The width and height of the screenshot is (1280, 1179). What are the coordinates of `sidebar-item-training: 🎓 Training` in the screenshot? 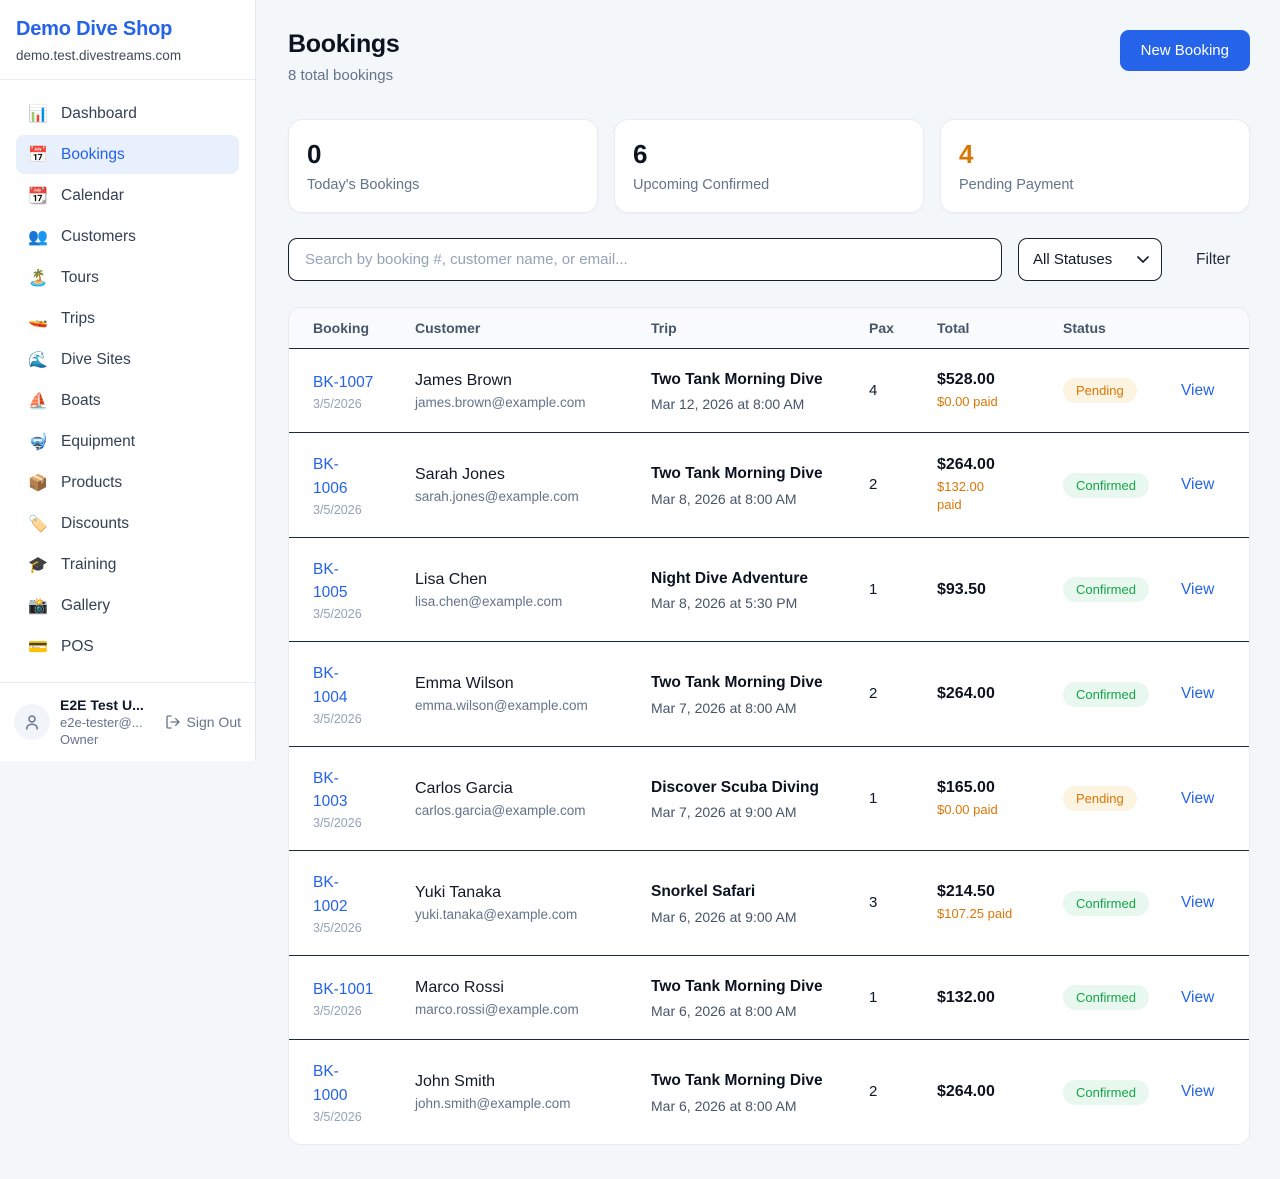 It's located at (127, 564).